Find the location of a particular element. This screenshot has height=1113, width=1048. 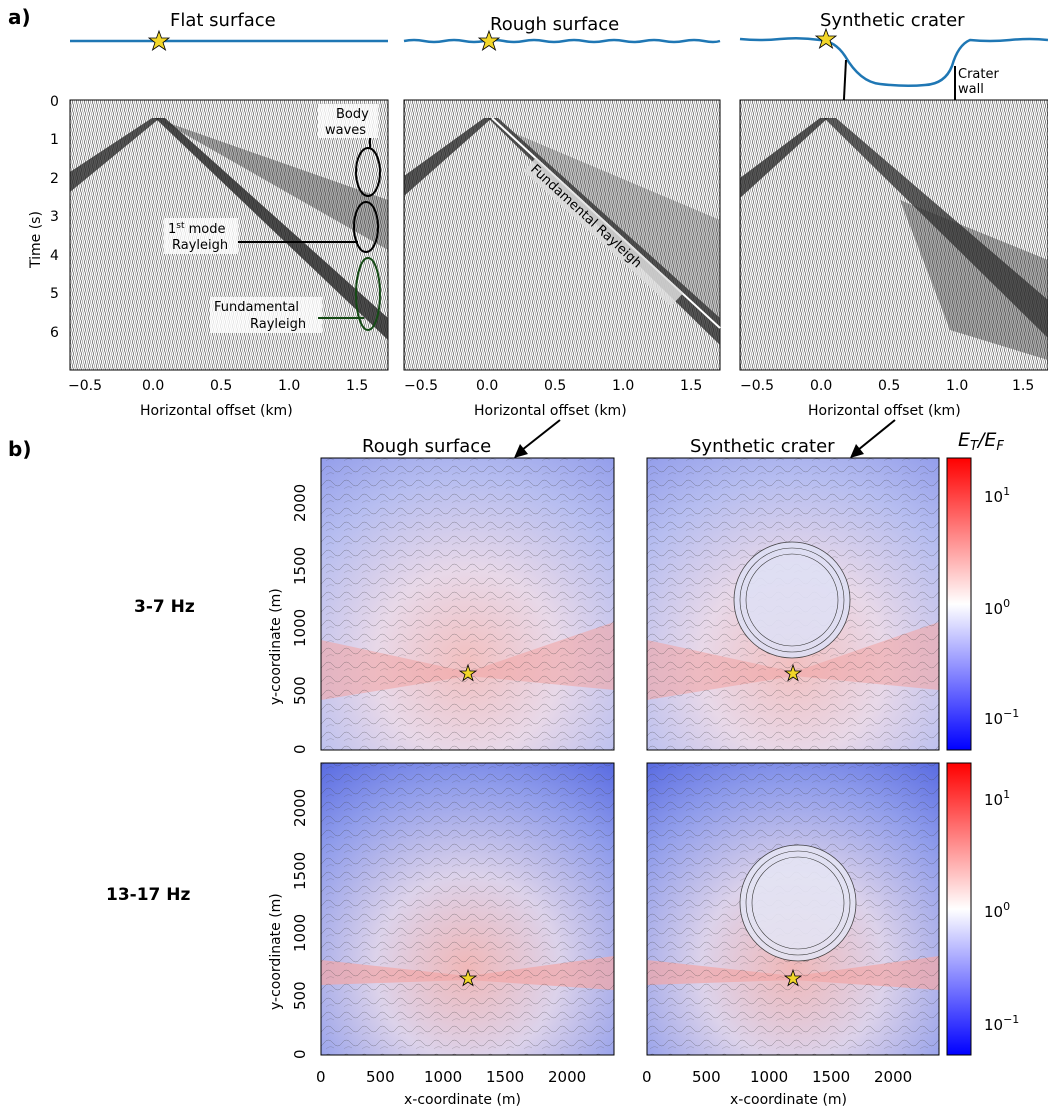

colorbar-label: ET/EF is located at coordinates (981, 441).